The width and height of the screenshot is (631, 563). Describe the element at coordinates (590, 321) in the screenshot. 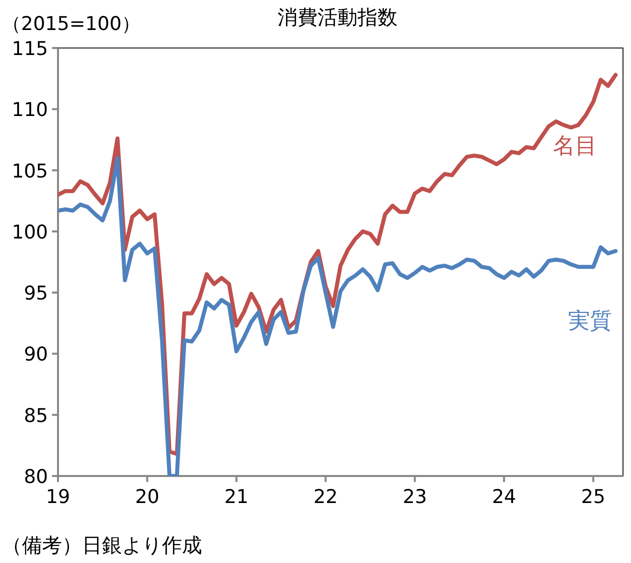

I see `series-label: 実質` at that location.